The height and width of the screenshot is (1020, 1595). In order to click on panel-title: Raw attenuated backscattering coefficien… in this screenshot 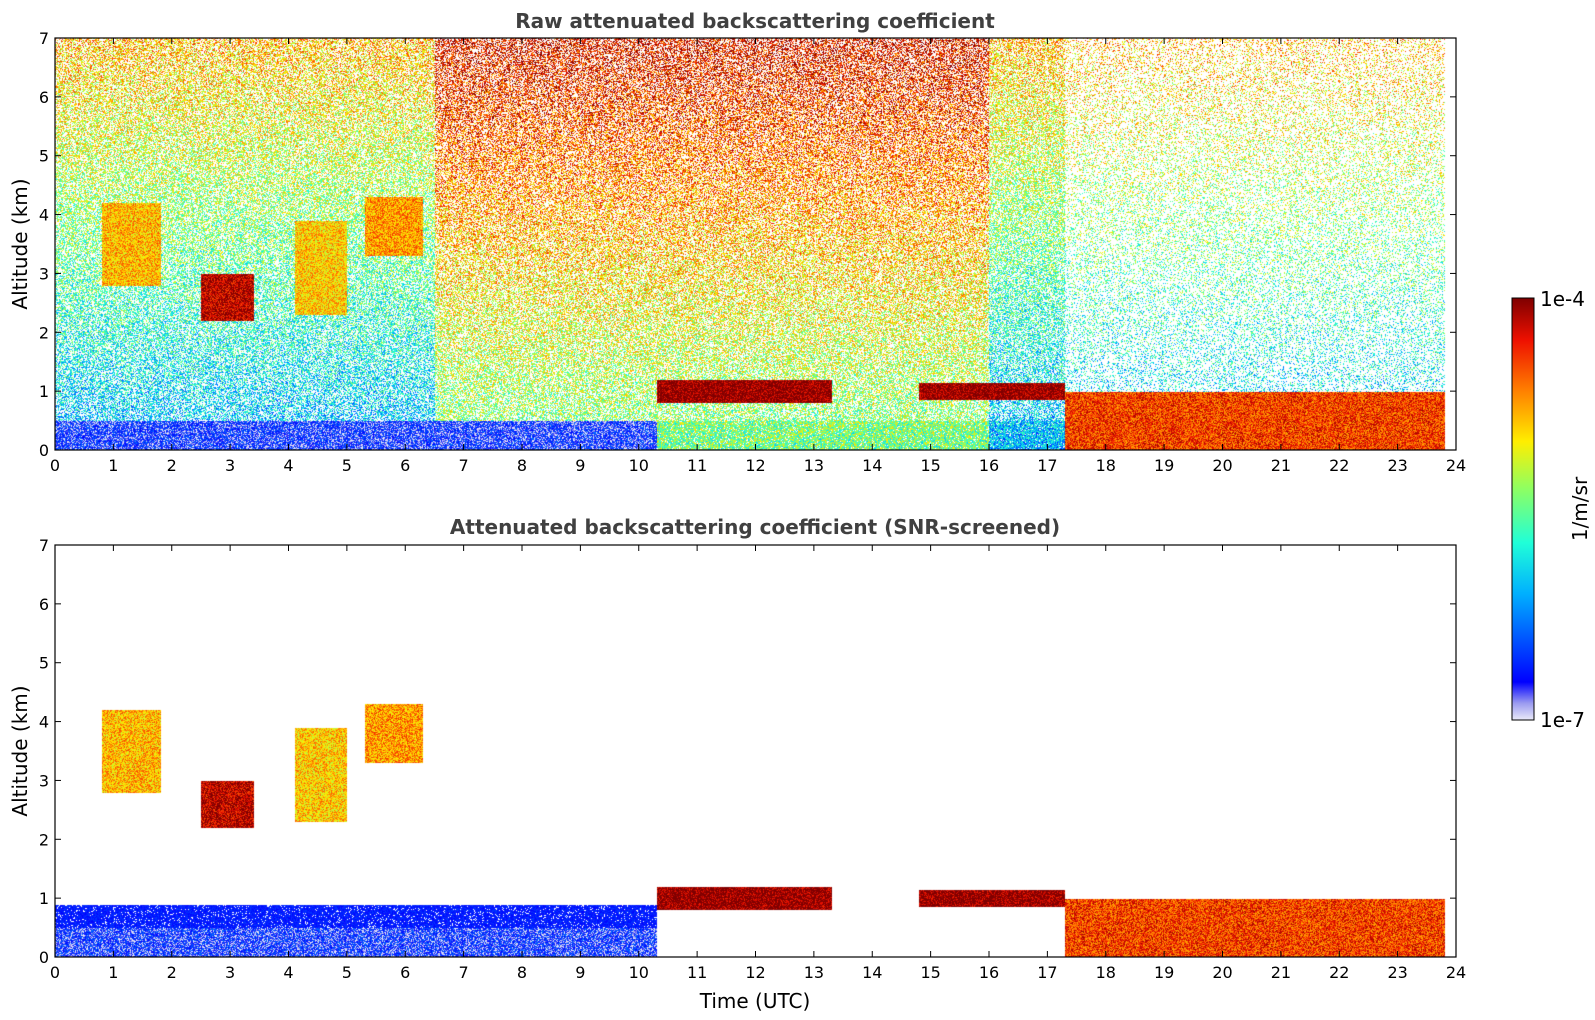, I will do `click(755, 21)`.